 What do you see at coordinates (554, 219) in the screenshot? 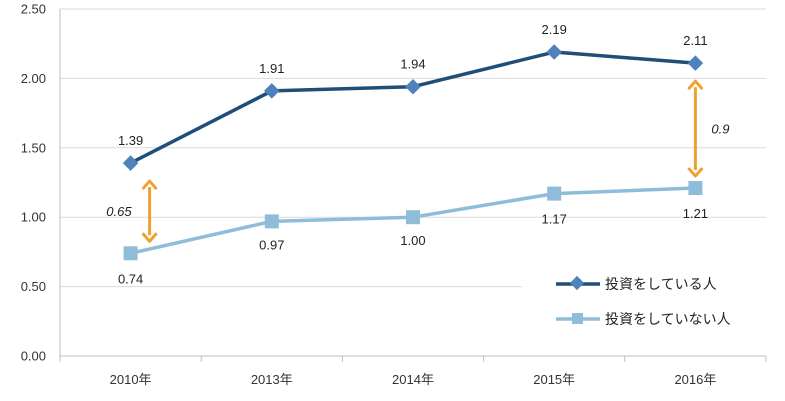
I see `data-label: 1.17` at bounding box center [554, 219].